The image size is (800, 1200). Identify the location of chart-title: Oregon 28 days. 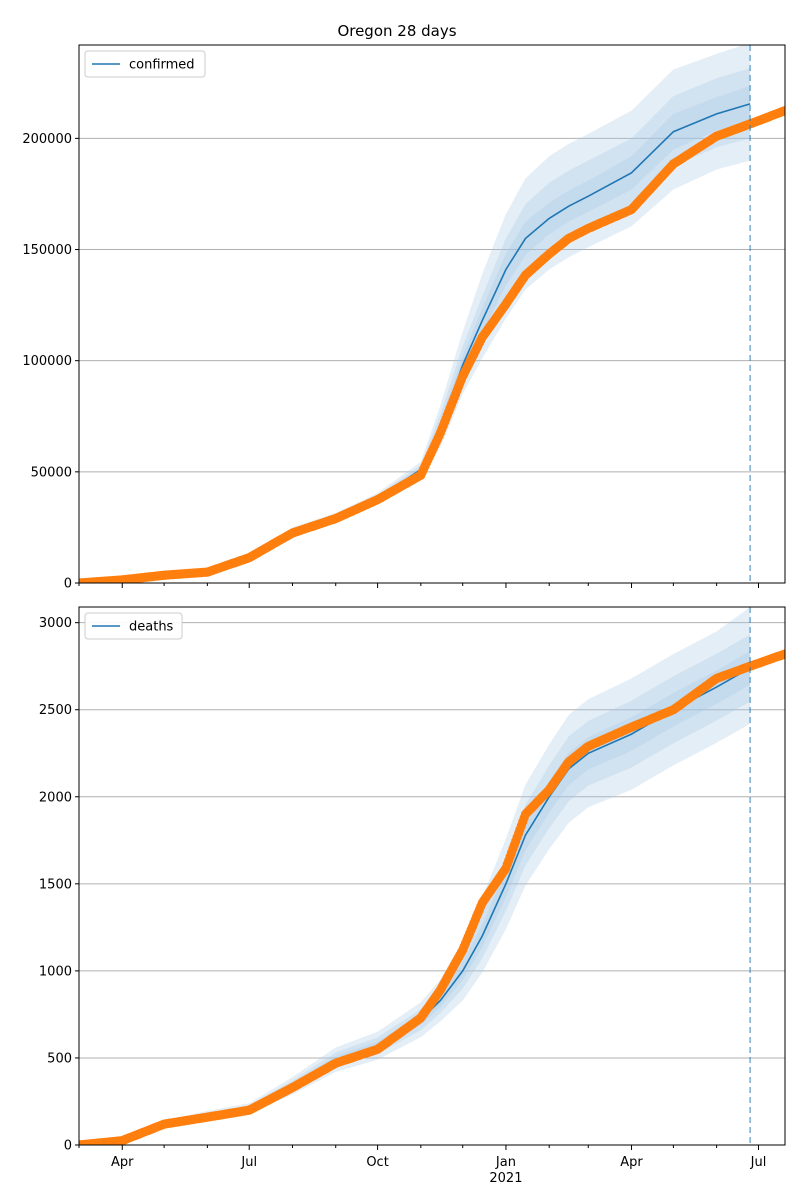
(396, 31).